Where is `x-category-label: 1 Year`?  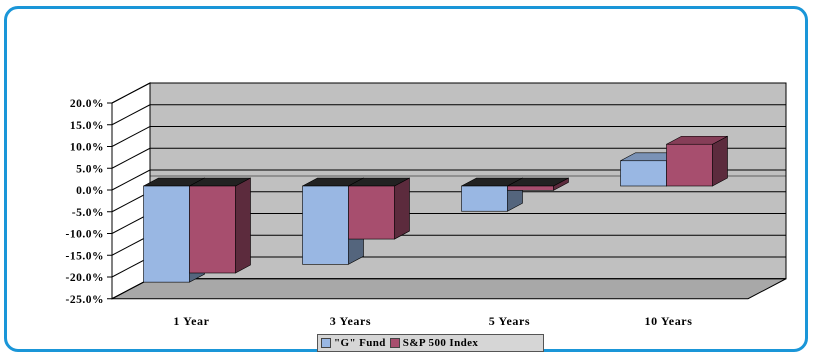 x-category-label: 1 Year is located at coordinates (191, 321).